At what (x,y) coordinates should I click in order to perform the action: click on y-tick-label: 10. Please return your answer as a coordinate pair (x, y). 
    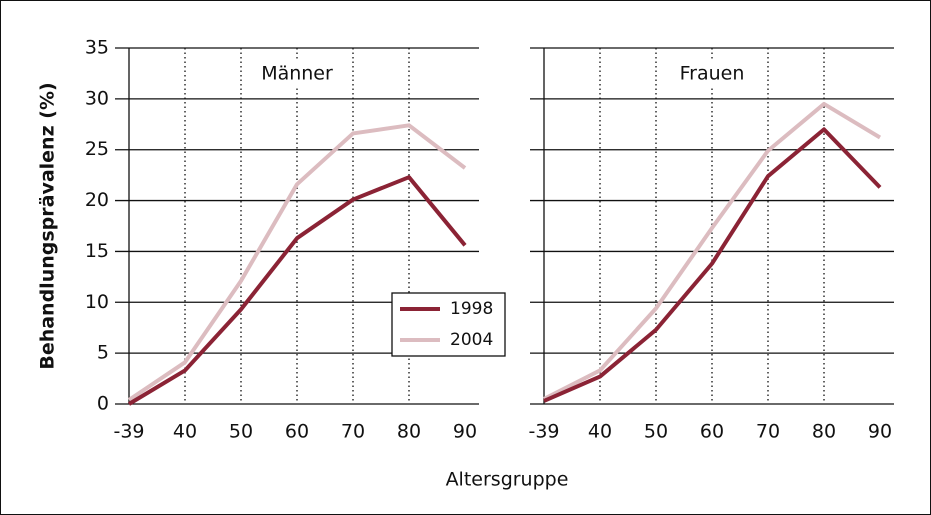
    Looking at the image, I should click on (97, 302).